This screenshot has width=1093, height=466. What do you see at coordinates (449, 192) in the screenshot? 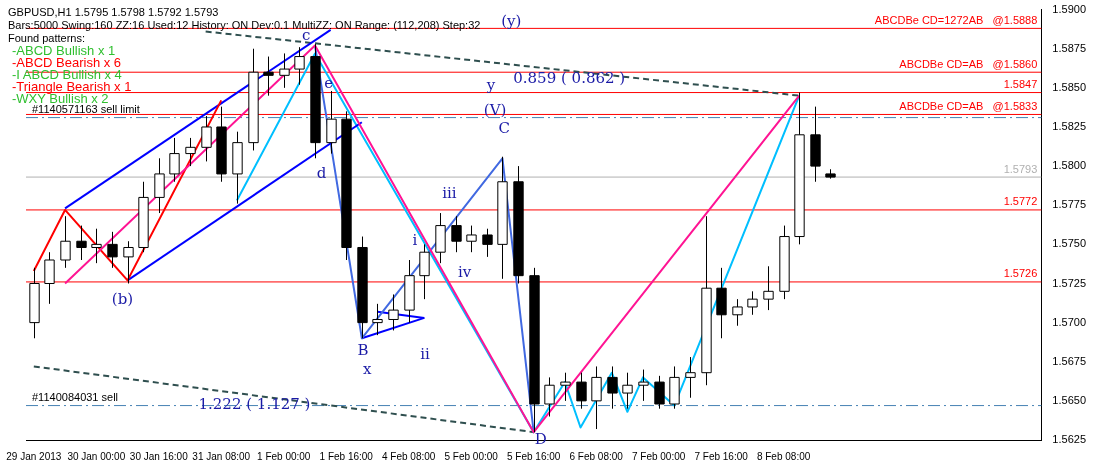
I see `annotation: iii` at bounding box center [449, 192].